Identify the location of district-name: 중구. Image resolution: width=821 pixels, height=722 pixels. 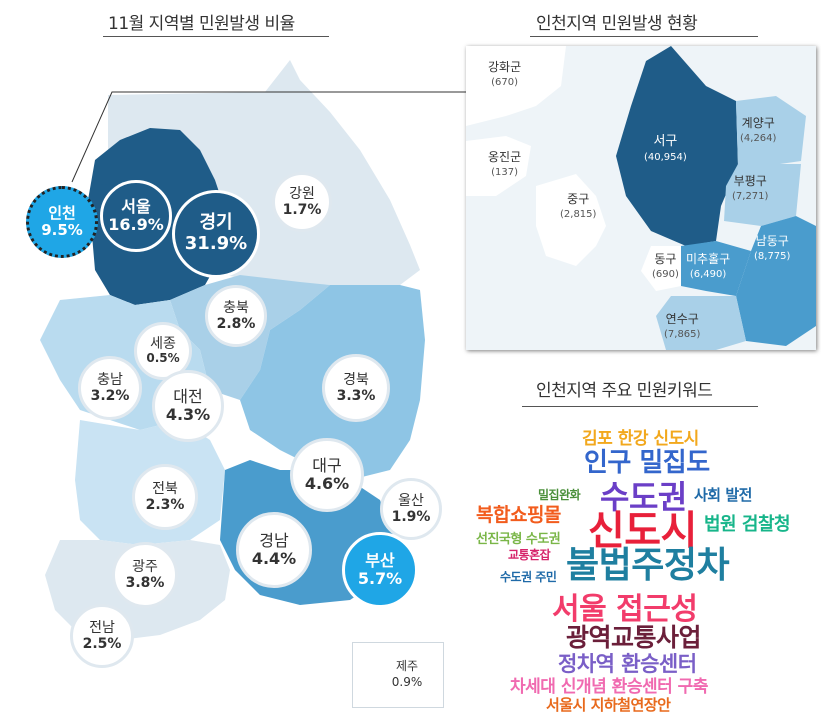
(578, 199).